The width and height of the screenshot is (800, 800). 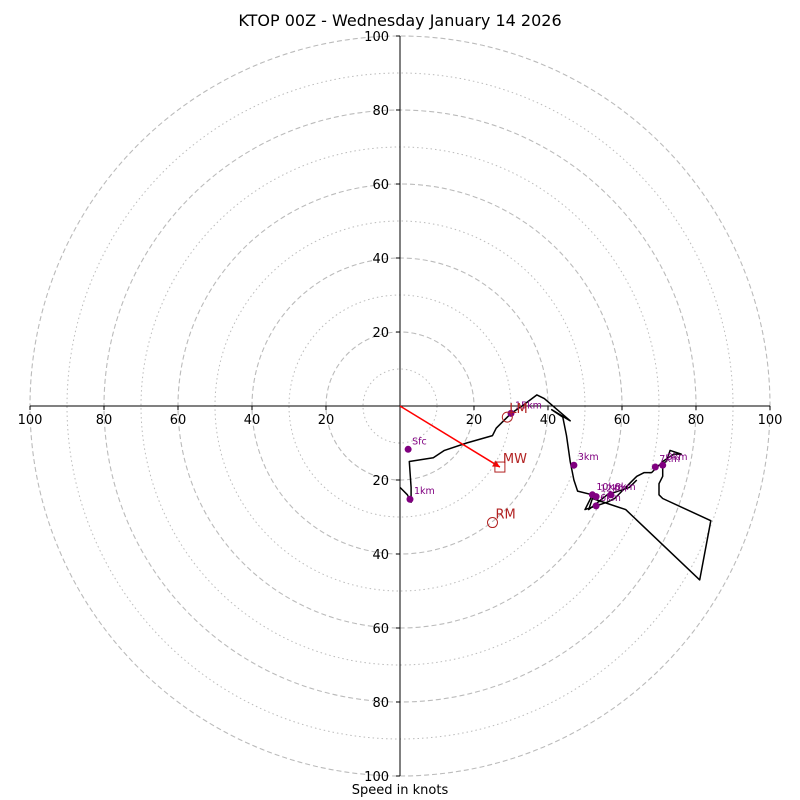 I want to click on lm-label: LM, so click(x=518, y=409).